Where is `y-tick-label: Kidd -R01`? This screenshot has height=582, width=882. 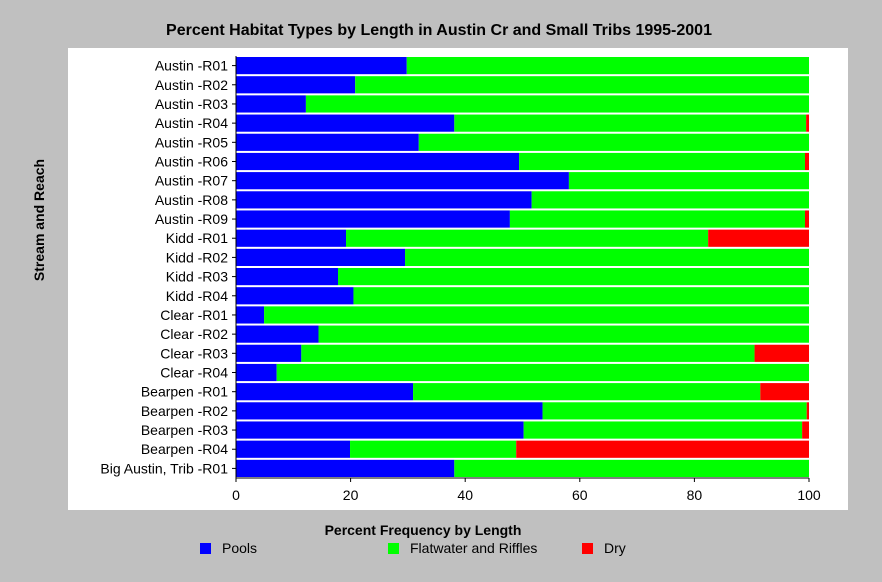 y-tick-label: Kidd -R01 is located at coordinates (197, 238).